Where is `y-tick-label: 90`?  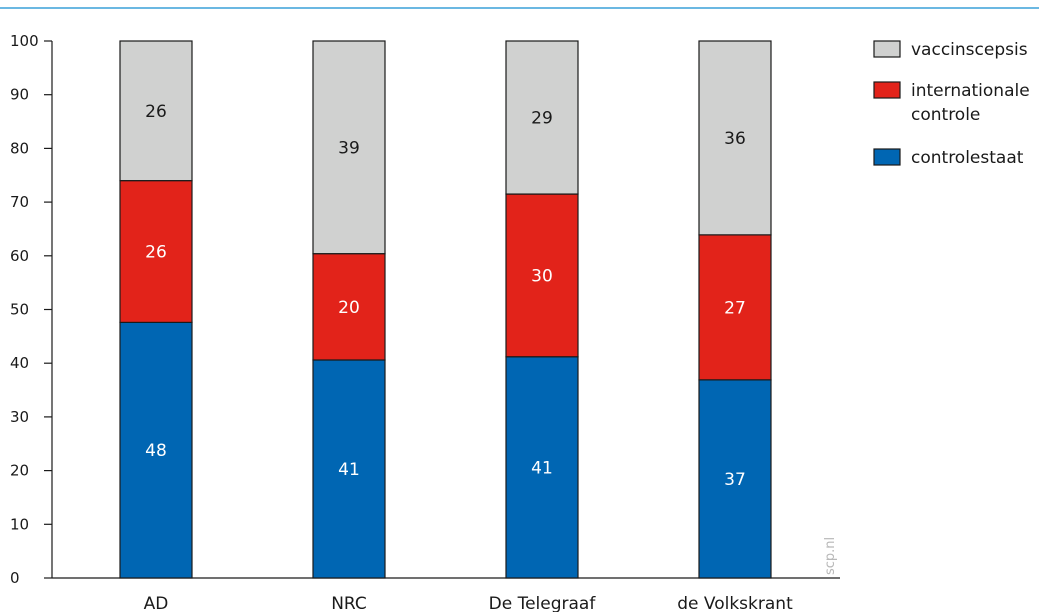 y-tick-label: 90 is located at coordinates (19, 95).